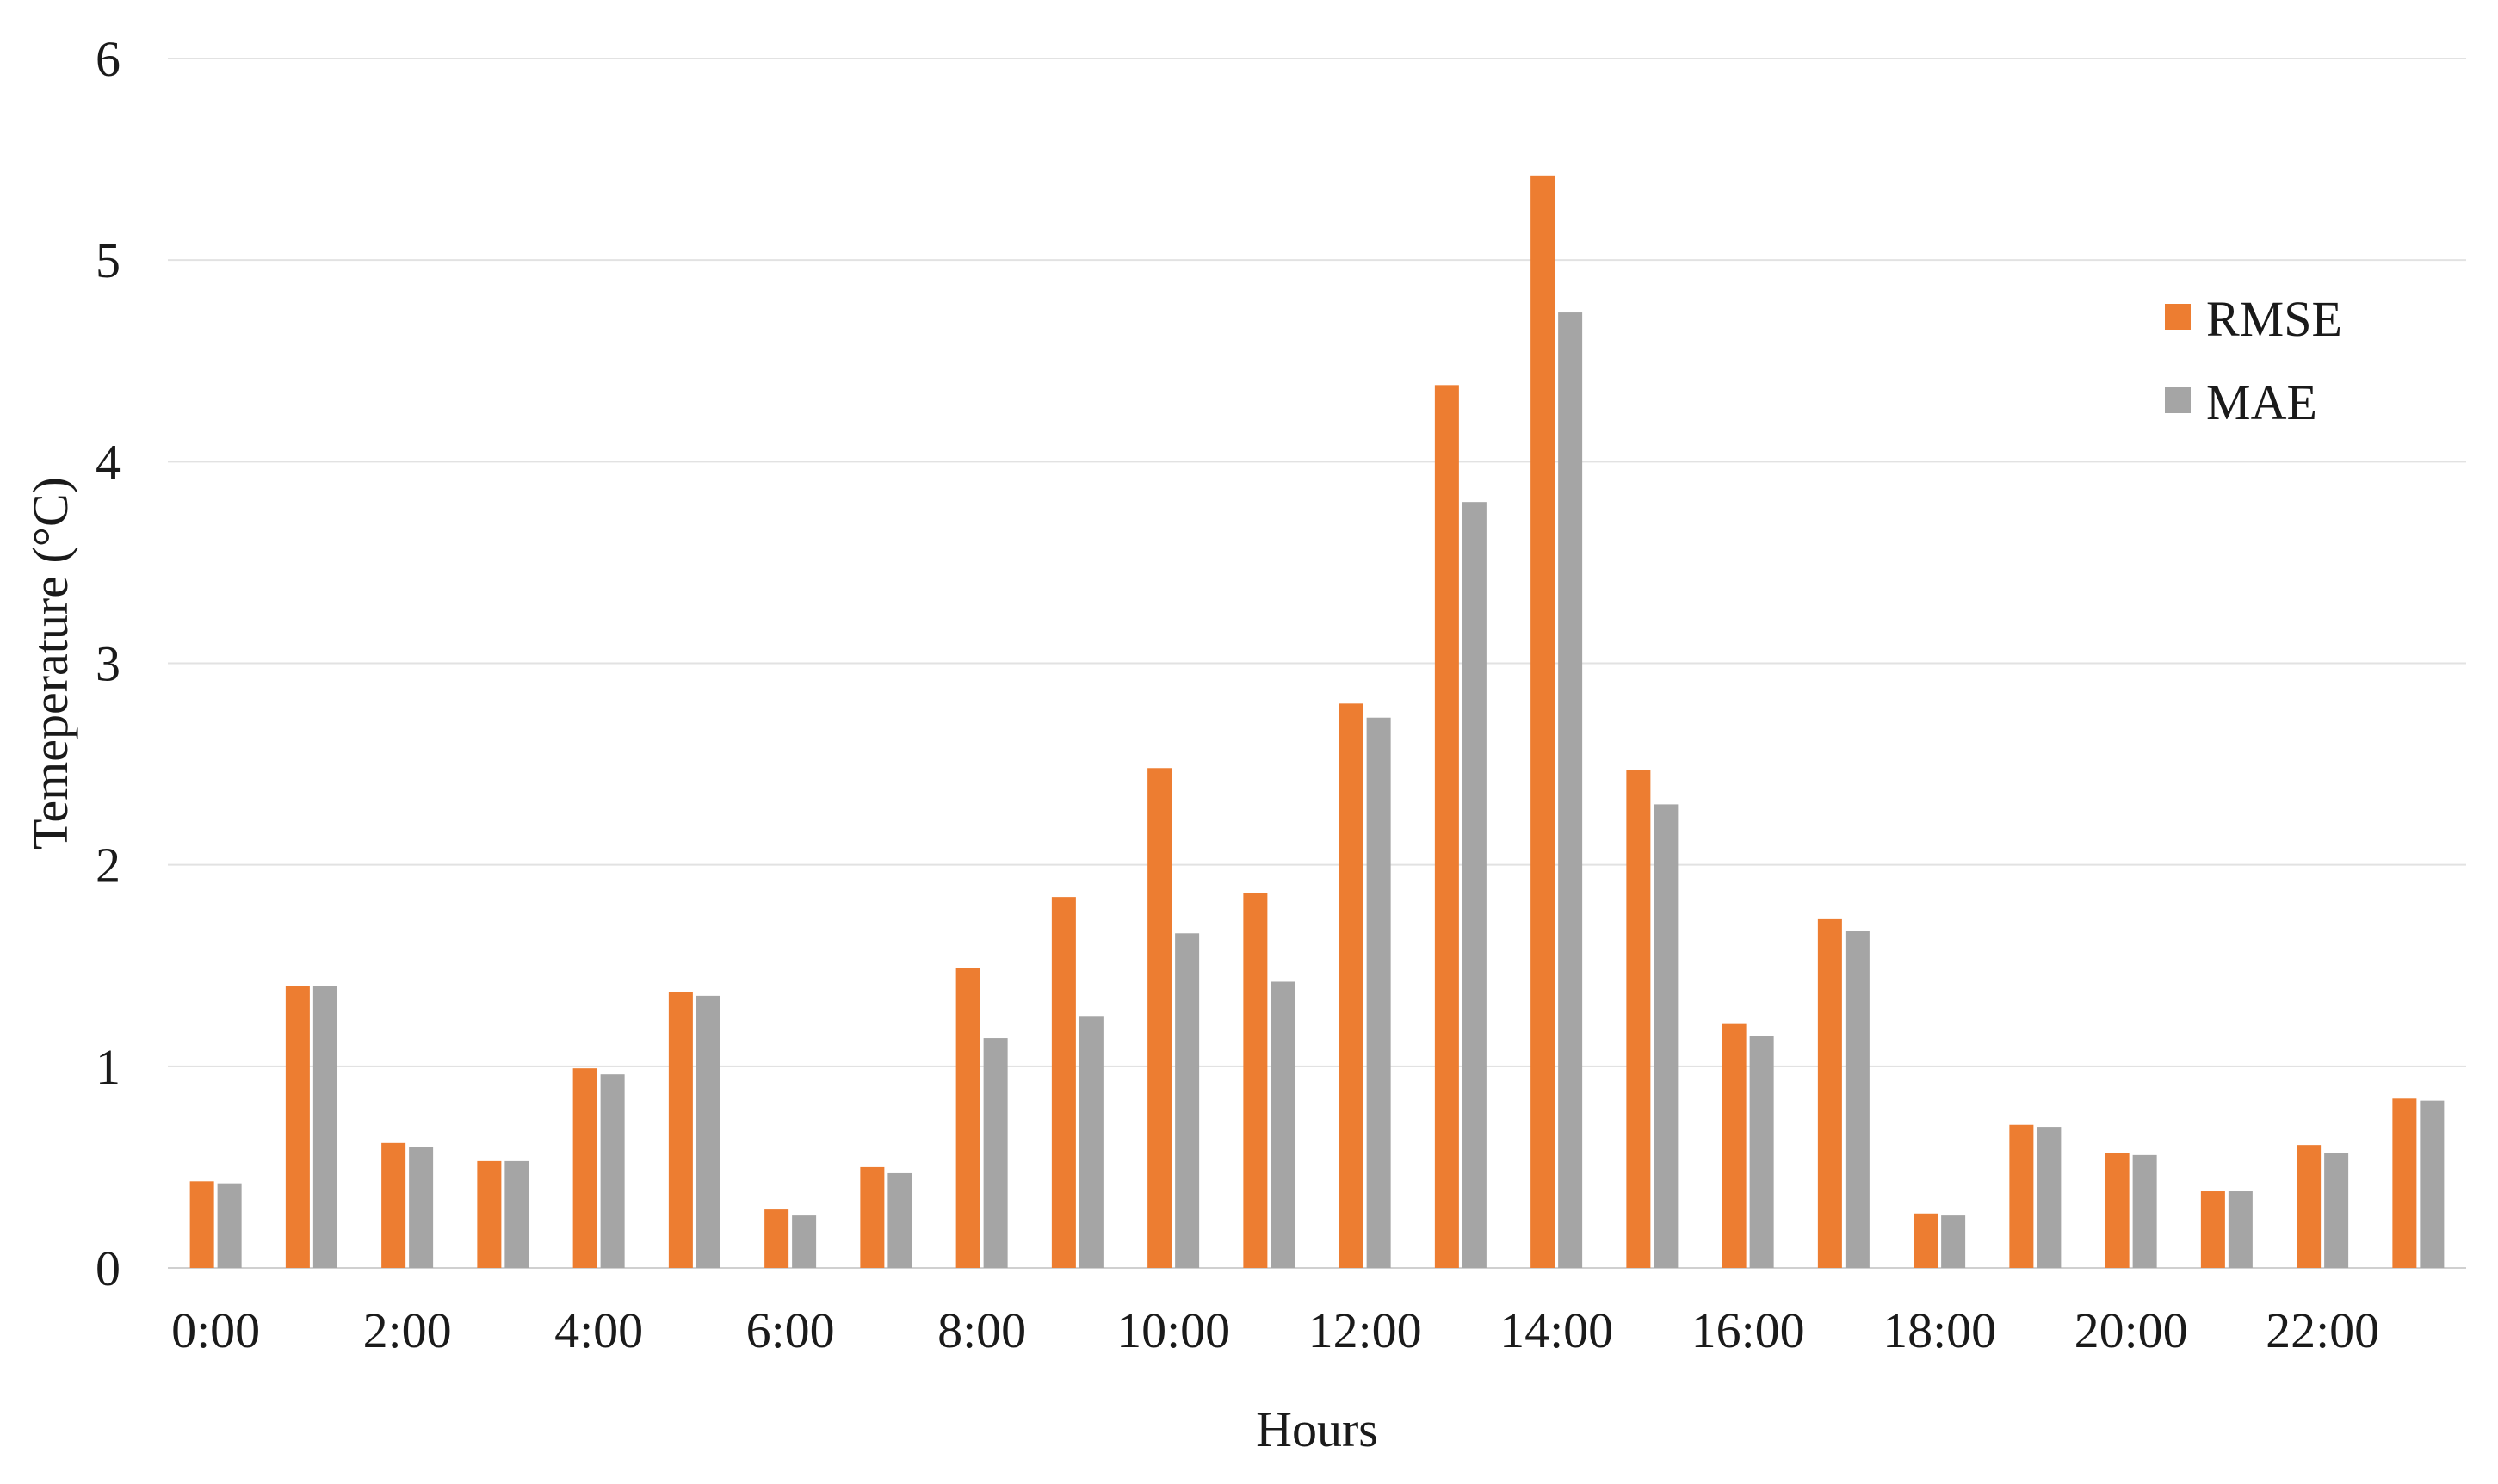  Describe the element at coordinates (216, 1330) in the screenshot. I see `x-tick-label: 0:00` at that location.